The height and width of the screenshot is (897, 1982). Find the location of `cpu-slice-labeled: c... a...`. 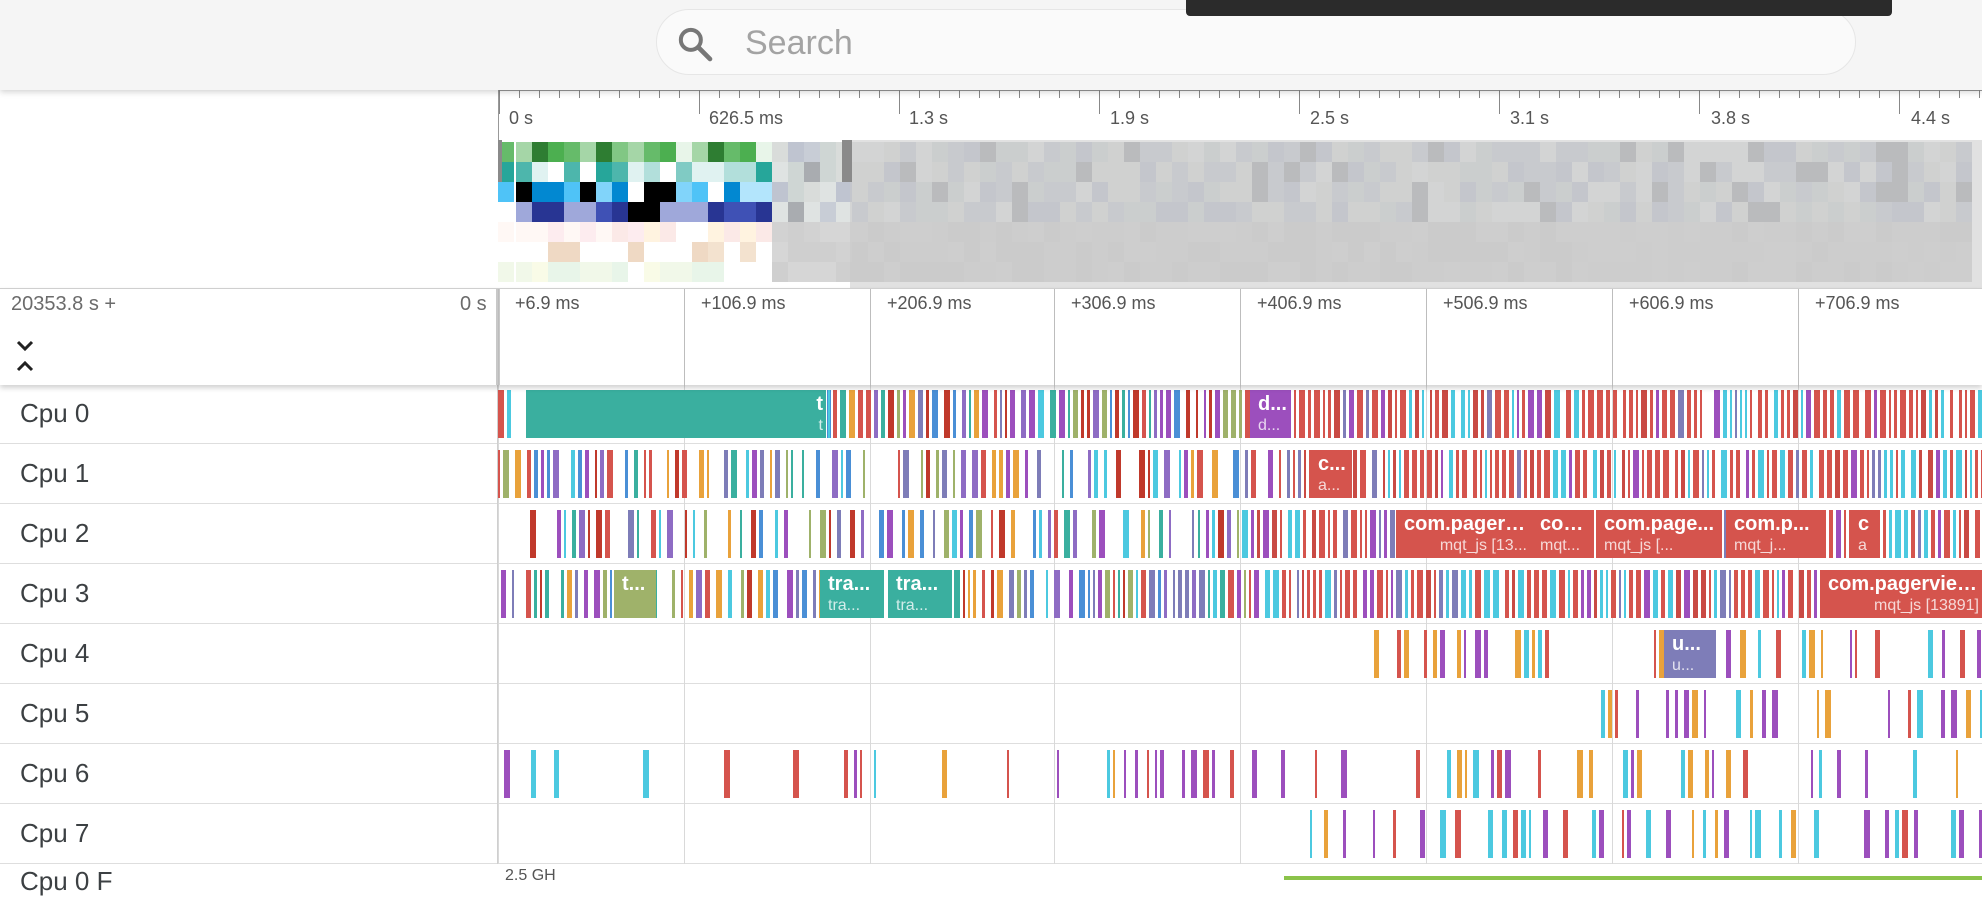

cpu-slice-labeled: c... a... is located at coordinates (1331, 474).